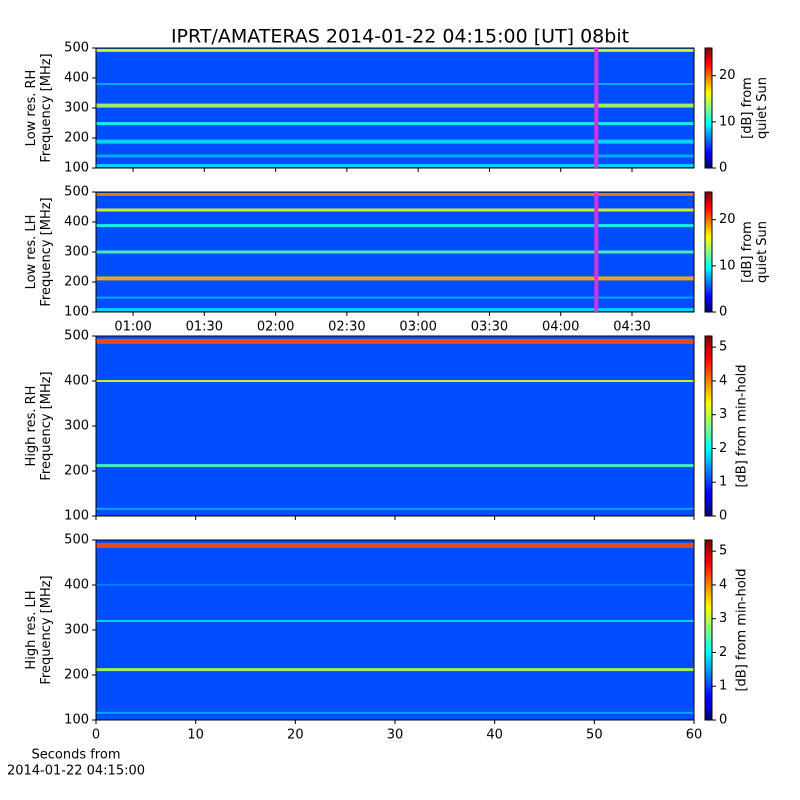 The image size is (800, 800). What do you see at coordinates (75, 755) in the screenshot?
I see `x-axis-label: Seconds from` at bounding box center [75, 755].